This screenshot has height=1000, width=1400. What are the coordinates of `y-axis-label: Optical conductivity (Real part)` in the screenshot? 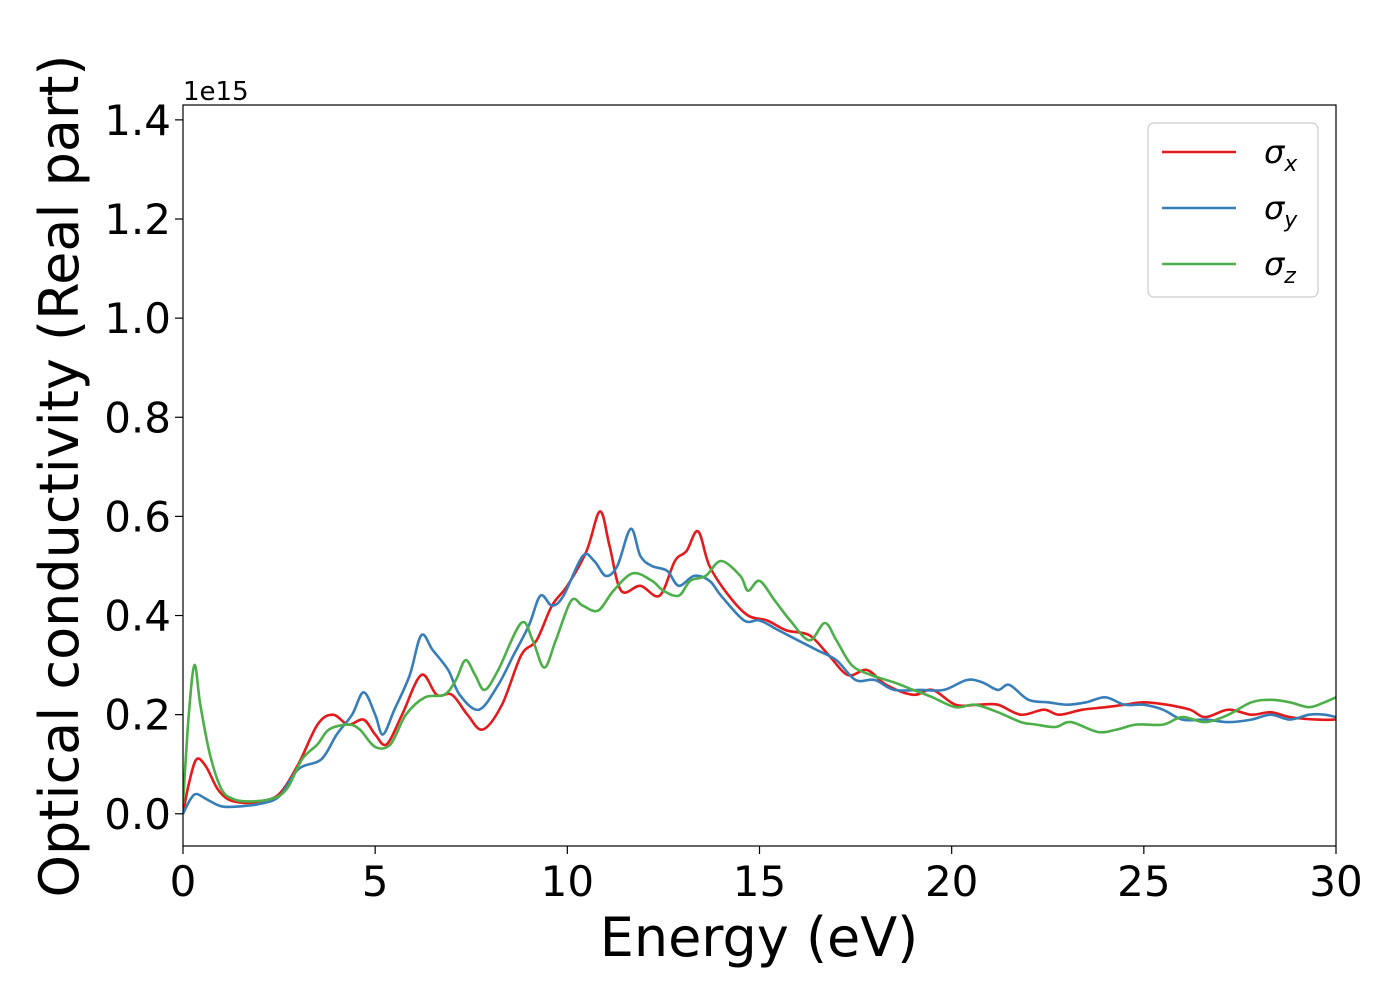 It's located at (59, 476).